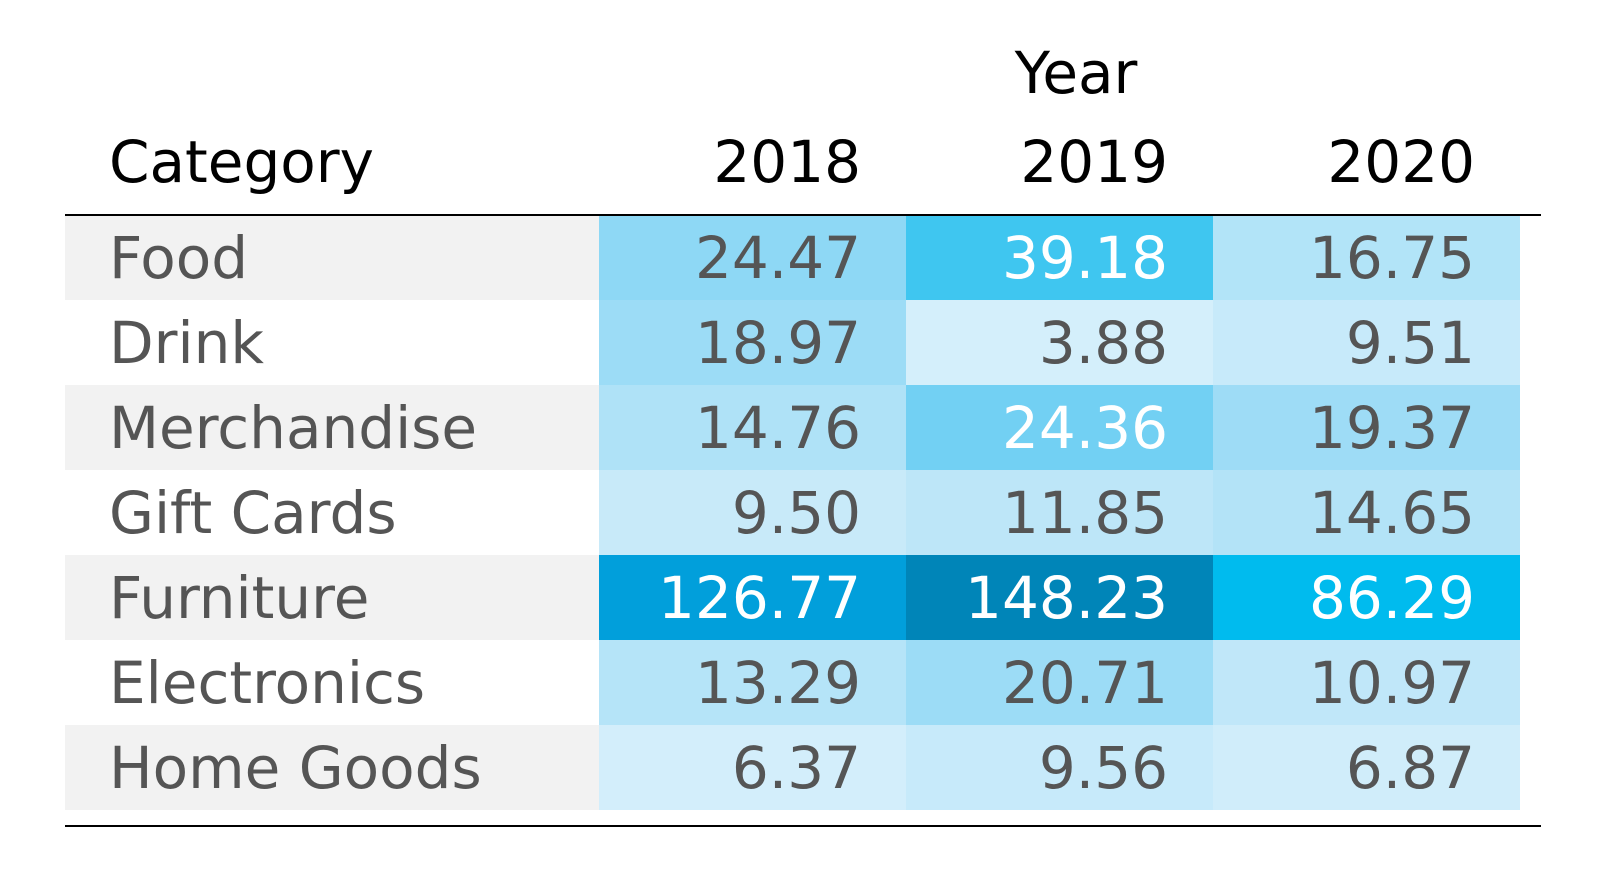 This screenshot has height=873, width=1600. I want to click on heatmap-cell: 39.18, so click(1059, 258).